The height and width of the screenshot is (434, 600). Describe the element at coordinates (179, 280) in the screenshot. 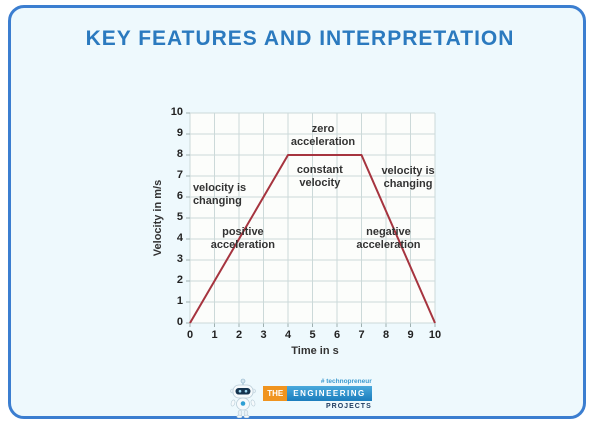

I see `y-tick-label: 2` at that location.